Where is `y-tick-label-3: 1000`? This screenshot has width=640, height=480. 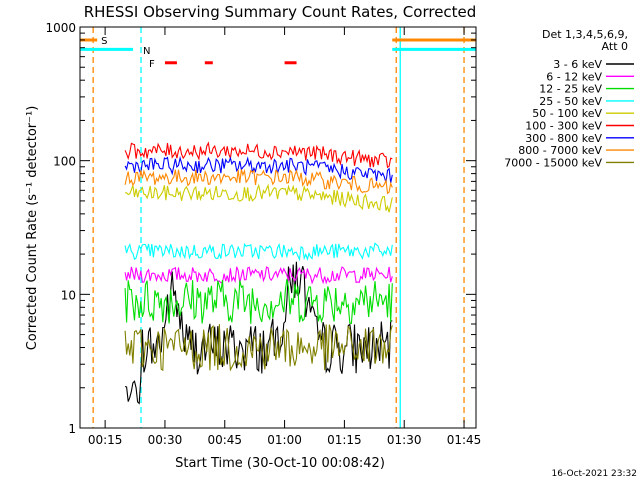
y-tick-label-3: 1000 is located at coordinates (60, 28).